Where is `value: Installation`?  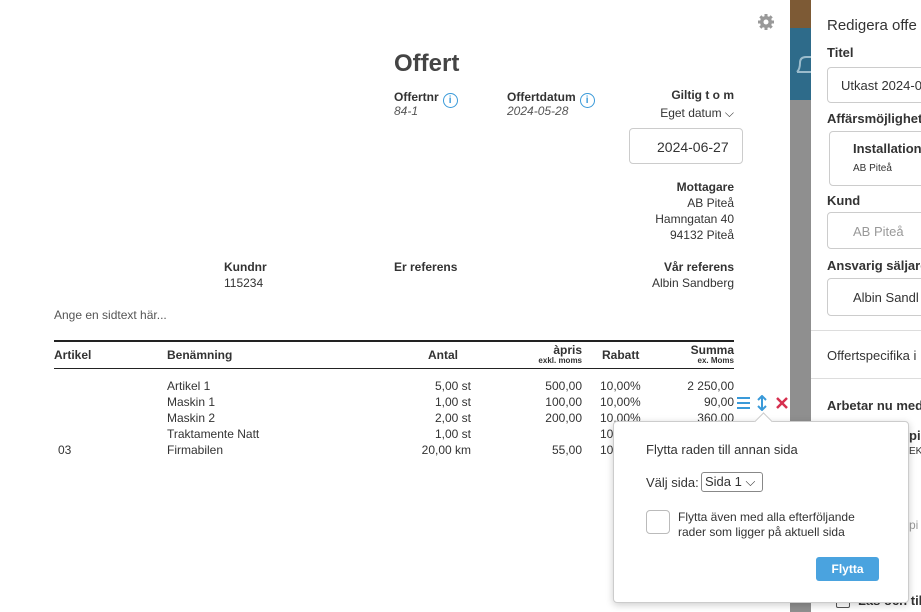 value: Installation is located at coordinates (887, 148).